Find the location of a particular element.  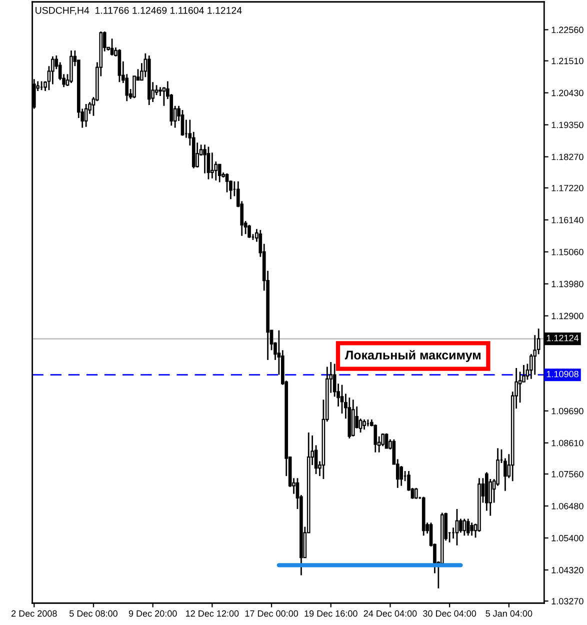

y-tick-label: 1.05400 is located at coordinates (568, 538).